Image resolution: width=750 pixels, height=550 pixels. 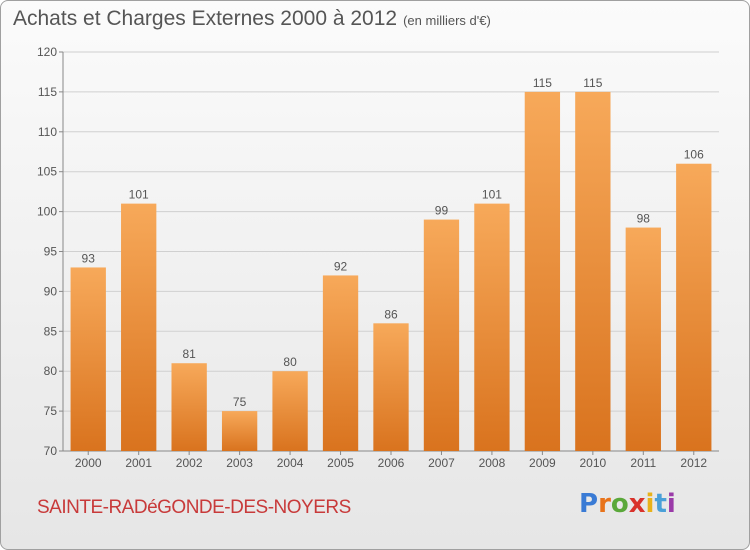 What do you see at coordinates (592, 463) in the screenshot?
I see `x-tick-label-2010: 2010` at bounding box center [592, 463].